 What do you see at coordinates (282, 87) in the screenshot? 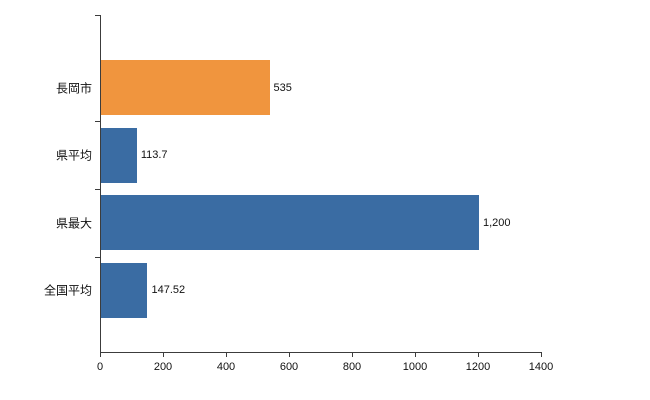
I see `value-label: 535` at bounding box center [282, 87].